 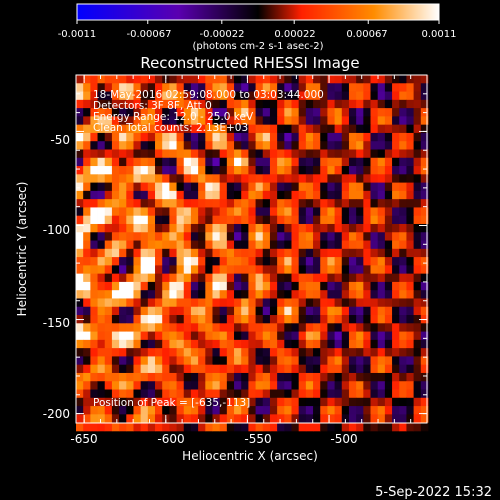 I want to click on y-tick-label-2: -150, so click(x=56, y=323).